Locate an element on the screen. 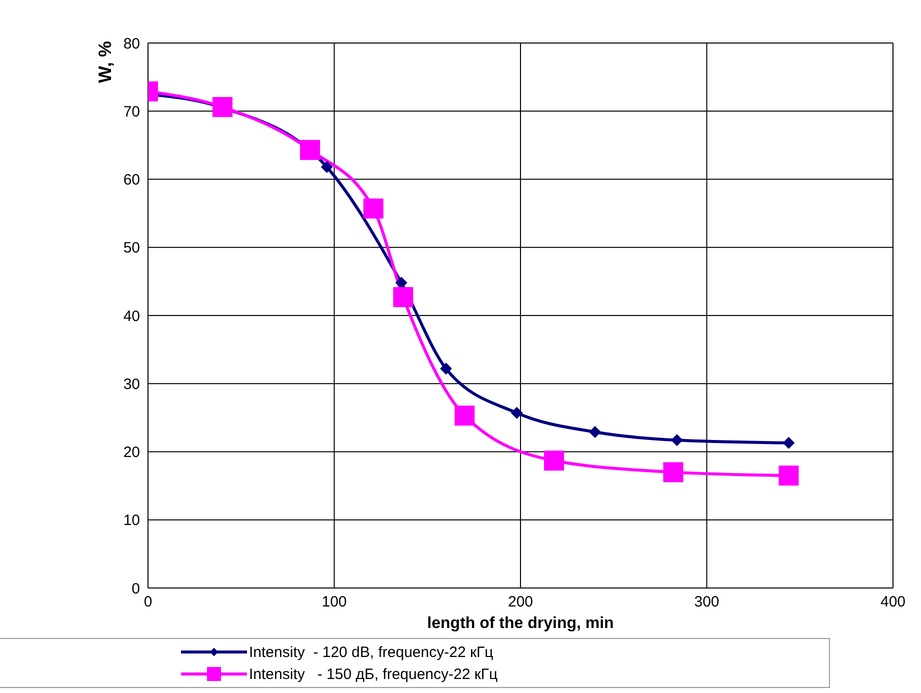 Image resolution: width=921 pixels, height=693 pixels. x-axis-title: length of the drying, min is located at coordinates (520, 623).